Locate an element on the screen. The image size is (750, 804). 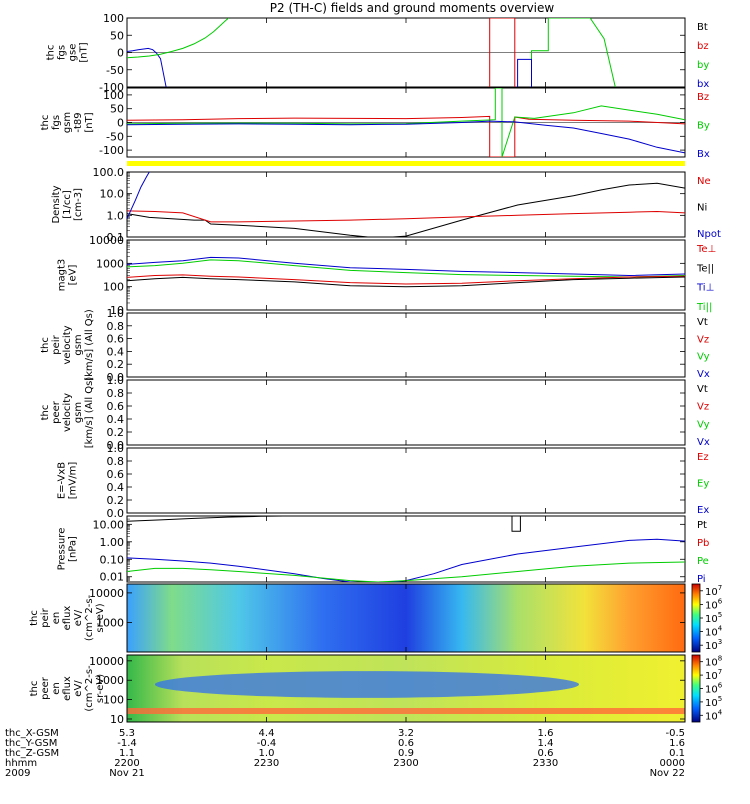
x-axis-row-label: thc_Z-GSM is located at coordinates (32, 753).